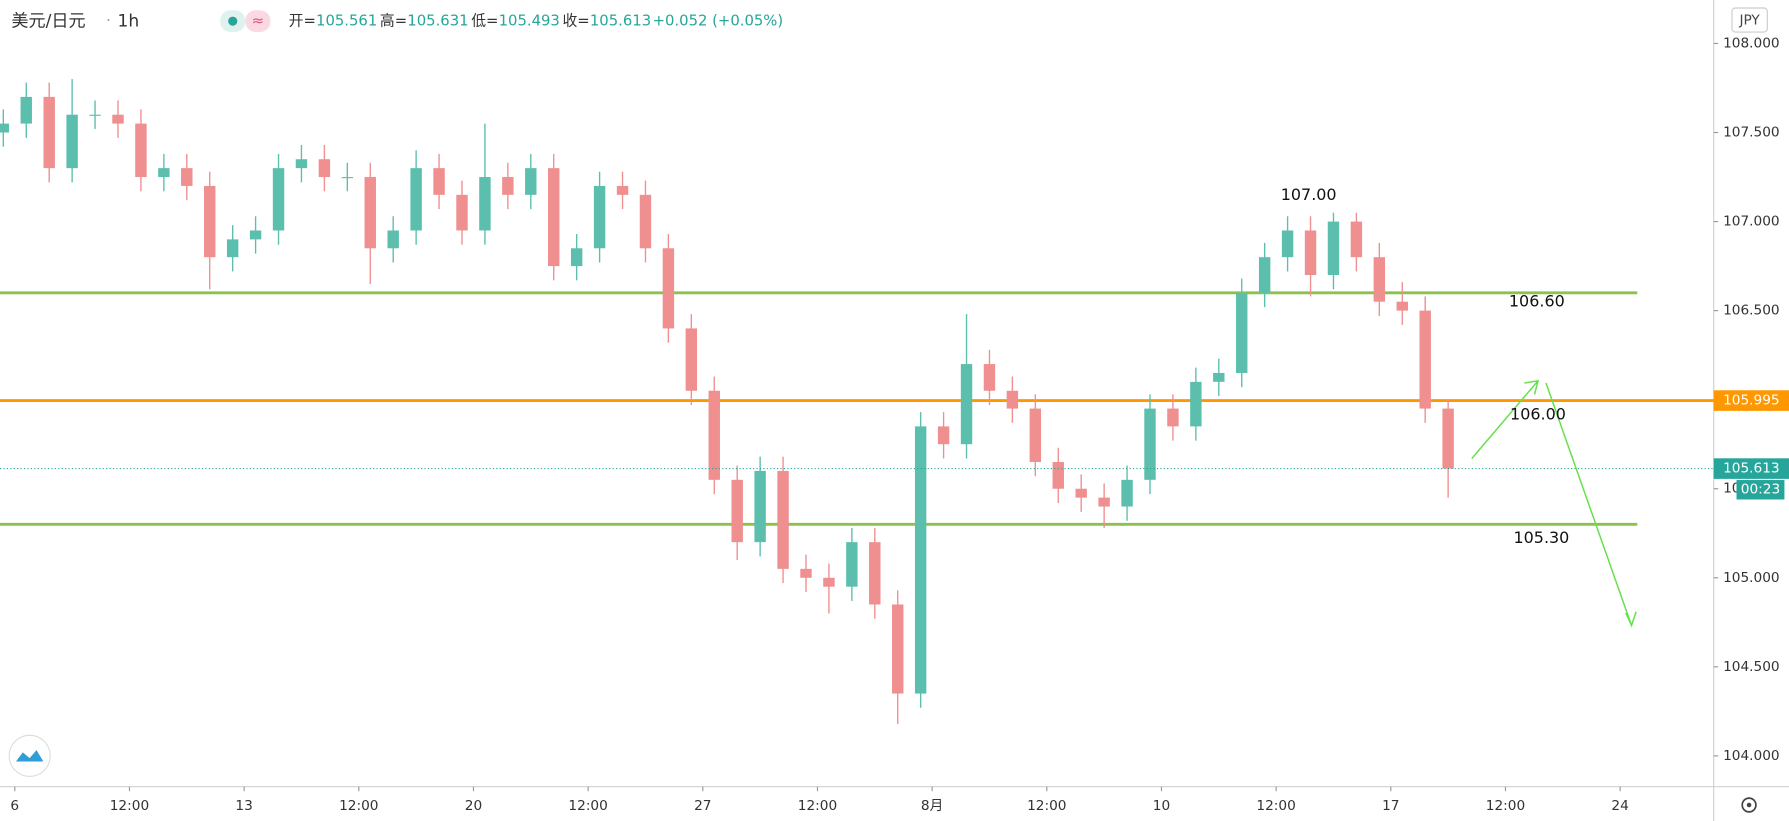 This screenshot has height=821, width=1789. I want to click on status-dot, so click(233, 21).